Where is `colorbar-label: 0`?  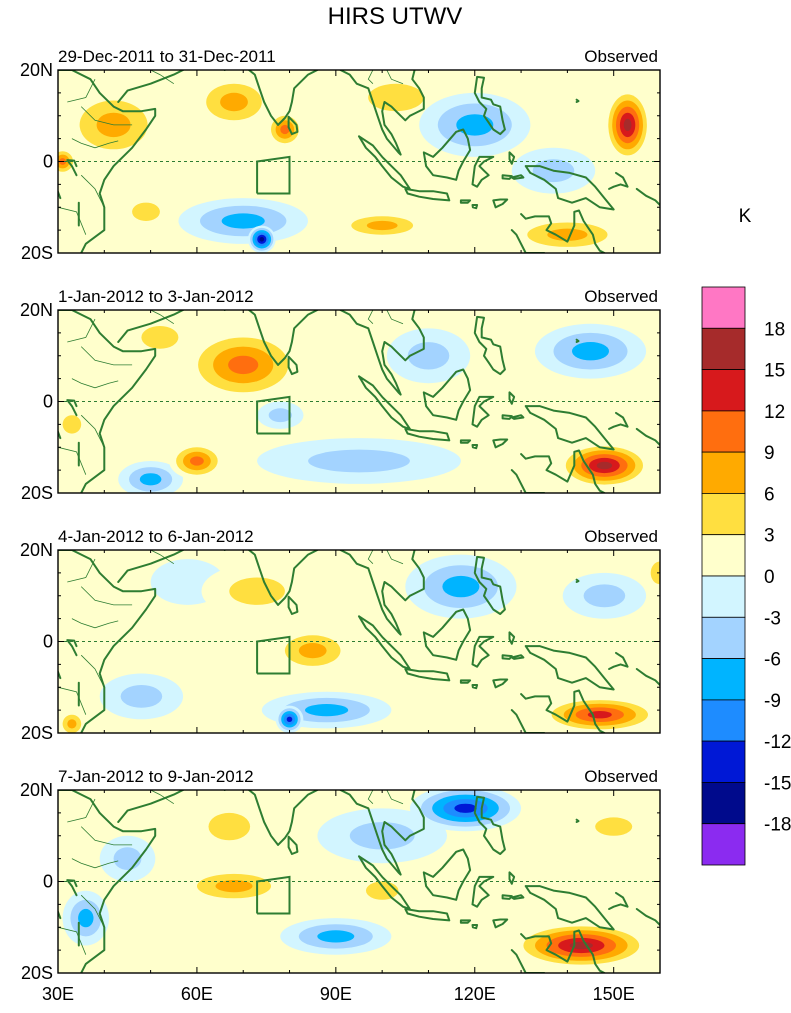 colorbar-label: 0 is located at coordinates (769, 577).